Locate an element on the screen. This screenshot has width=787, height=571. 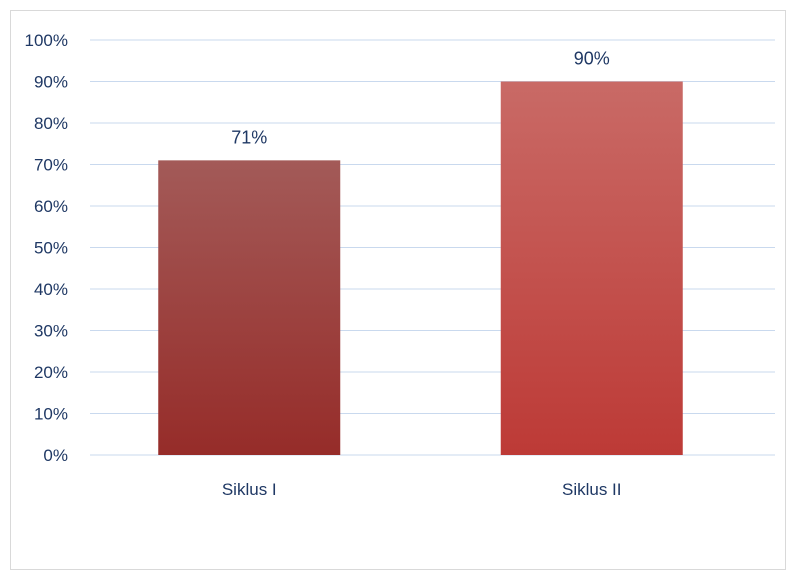
x-category-label: Siklus I is located at coordinates (249, 489).